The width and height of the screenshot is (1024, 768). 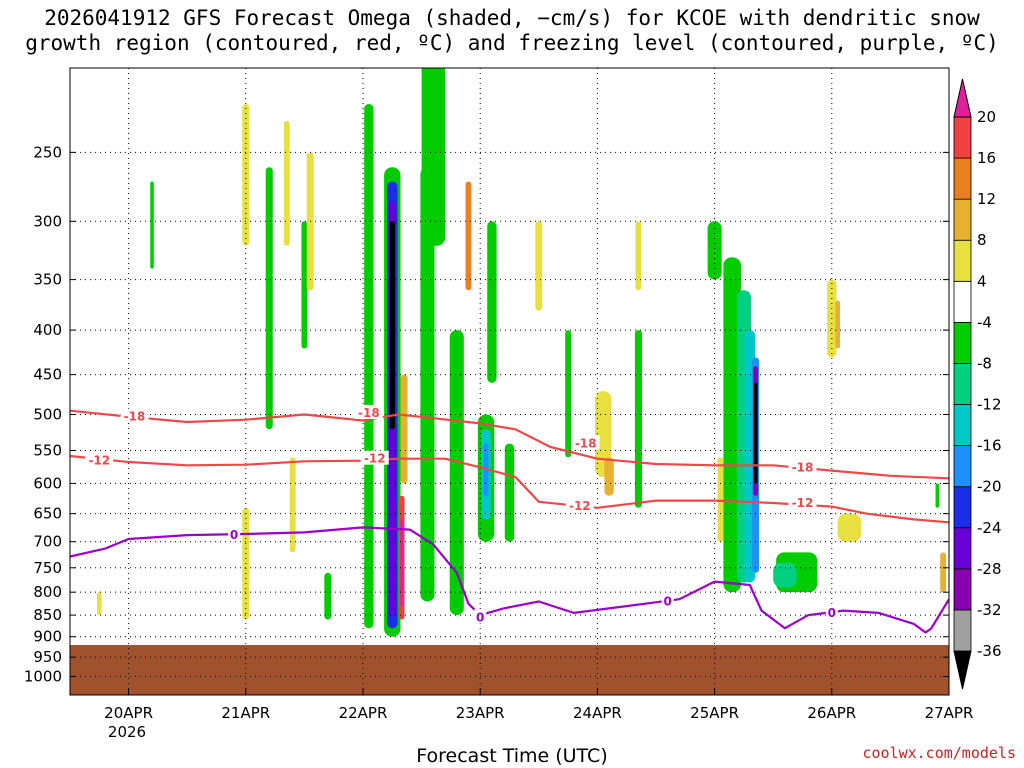 What do you see at coordinates (986, 117) in the screenshot?
I see `colorbar-label: 20` at bounding box center [986, 117].